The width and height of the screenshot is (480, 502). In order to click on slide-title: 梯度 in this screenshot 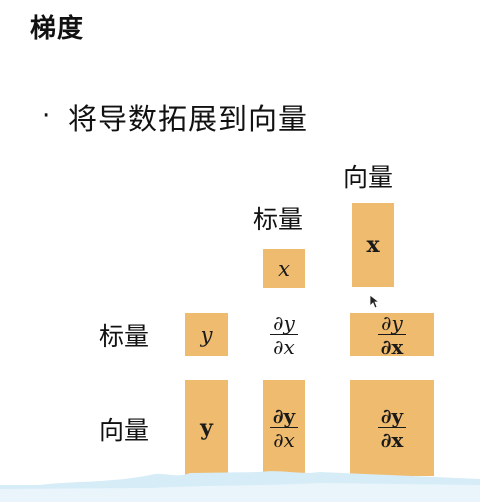, I will do `click(57, 29)`.